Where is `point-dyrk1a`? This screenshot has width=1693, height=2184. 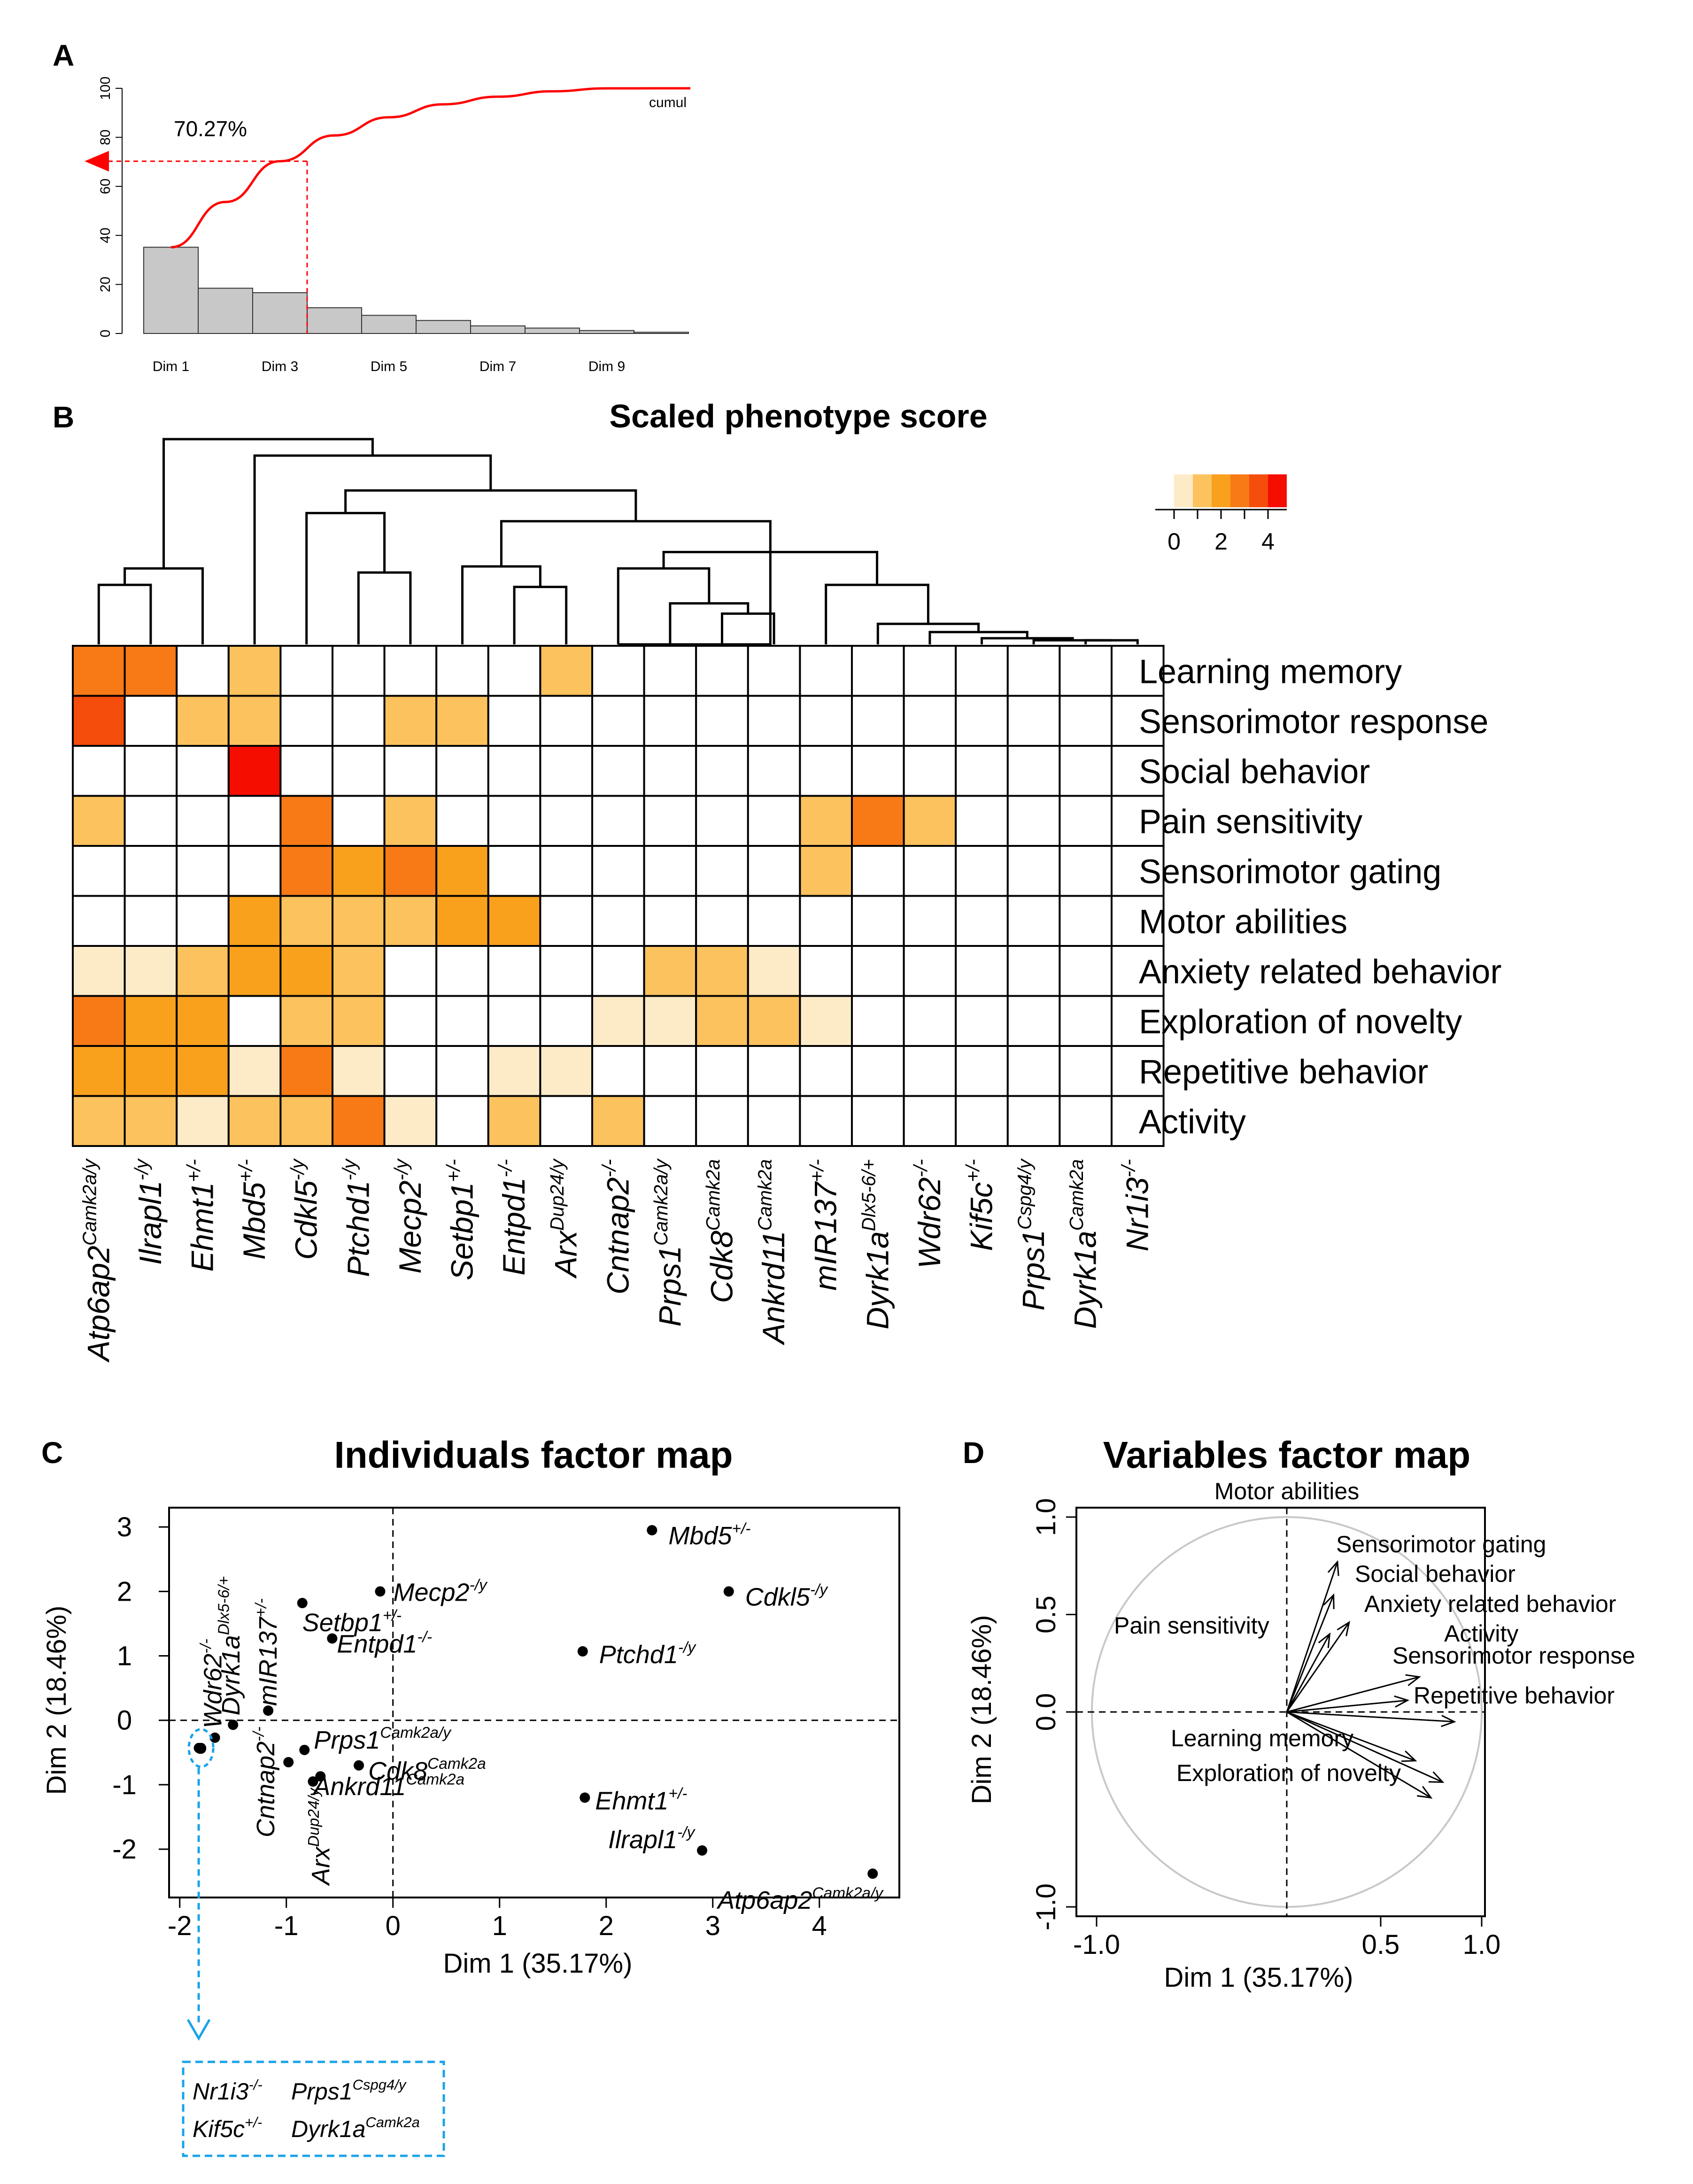 point-dyrk1a is located at coordinates (233, 1724).